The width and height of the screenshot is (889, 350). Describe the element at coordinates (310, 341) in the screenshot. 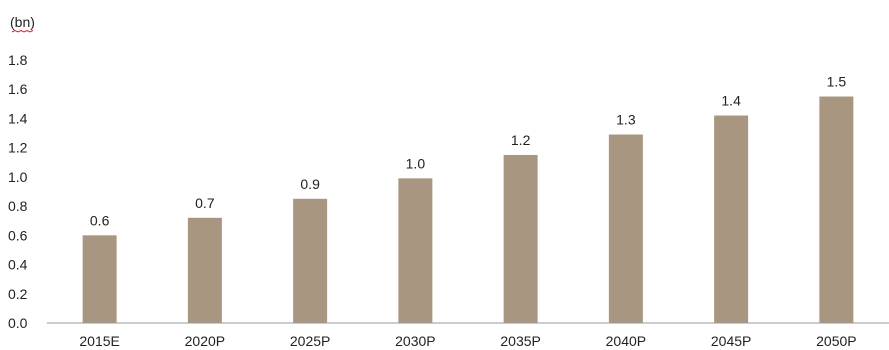

I see `x-tick-label: 2025P` at that location.